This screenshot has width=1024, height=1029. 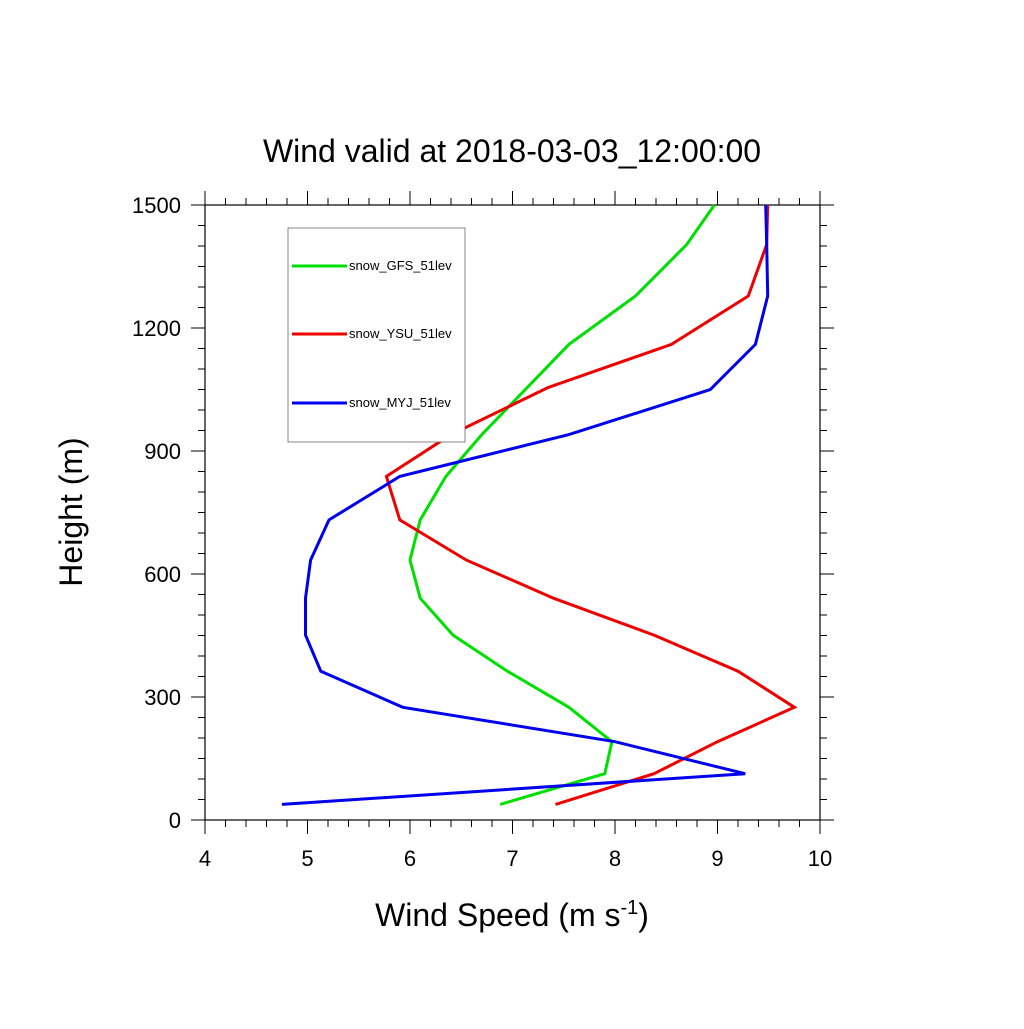 I want to click on y-tick-label: 600, so click(x=162, y=574).